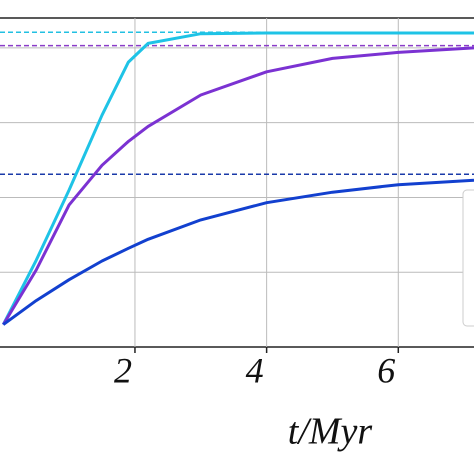  What do you see at coordinates (330, 432) in the screenshot?
I see `x-axis-label: t/Myr` at bounding box center [330, 432].